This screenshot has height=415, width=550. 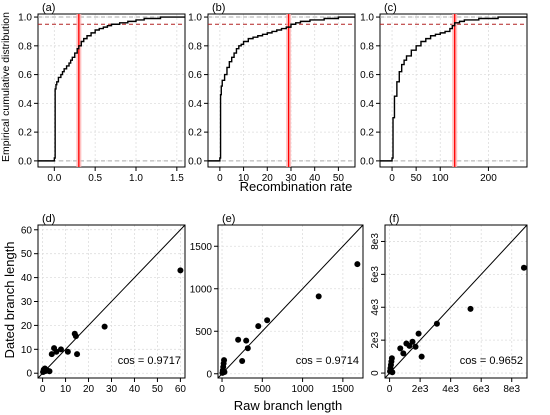 I want to click on ytick-label-a-0: 0.0, so click(x=25, y=161).